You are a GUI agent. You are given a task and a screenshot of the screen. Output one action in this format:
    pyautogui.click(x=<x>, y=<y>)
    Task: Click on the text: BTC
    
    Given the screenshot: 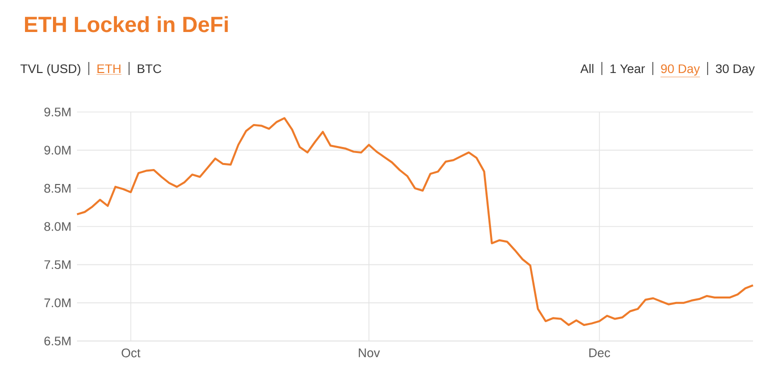 What is the action you would take?
    pyautogui.click(x=150, y=69)
    